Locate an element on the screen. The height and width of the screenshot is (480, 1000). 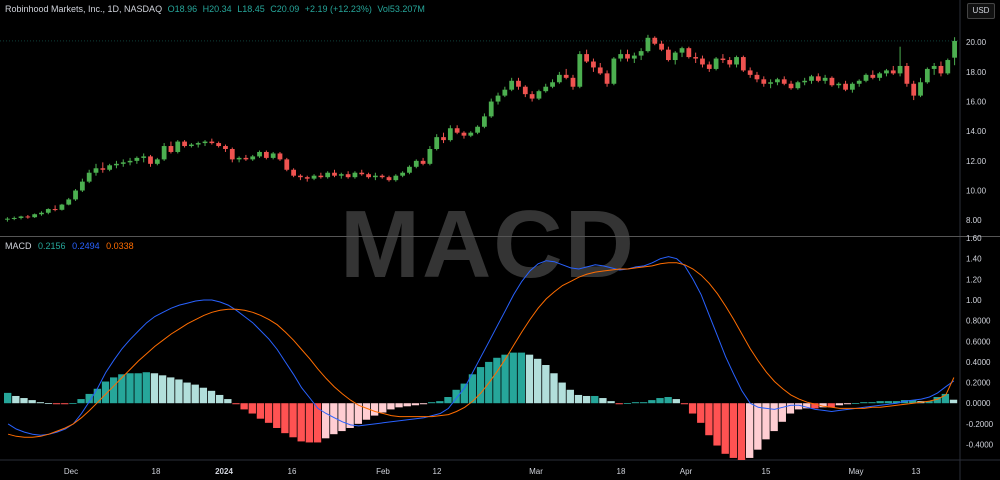
currency-button: USD is located at coordinates (981, 11).